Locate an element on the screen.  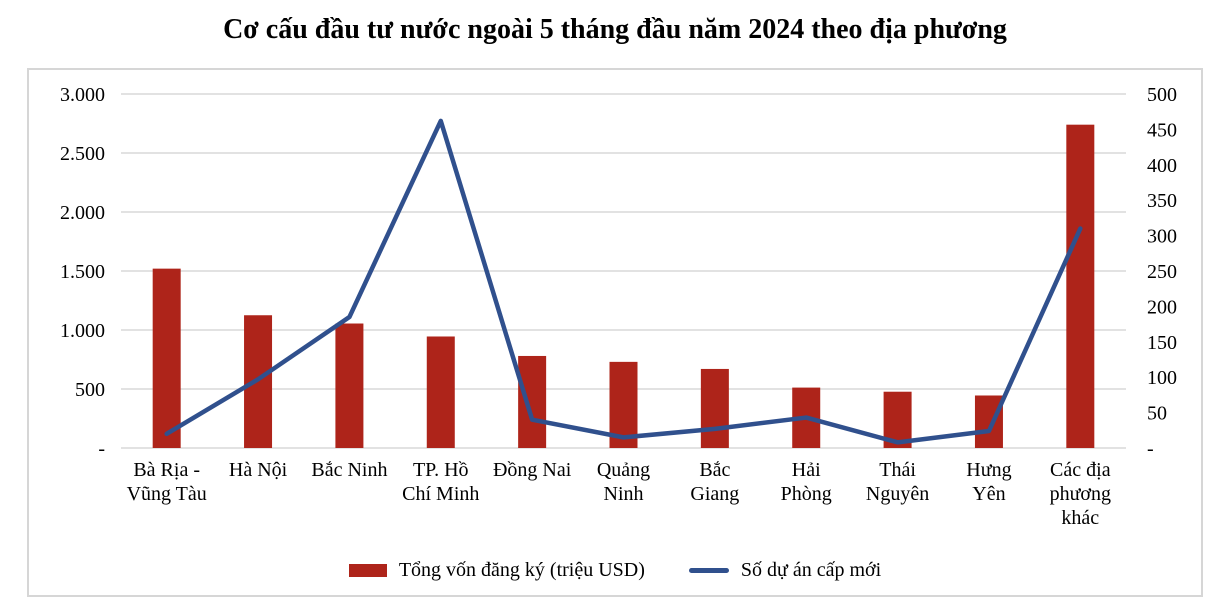
y-axis-right-tick-label: 150 is located at coordinates (1162, 343).